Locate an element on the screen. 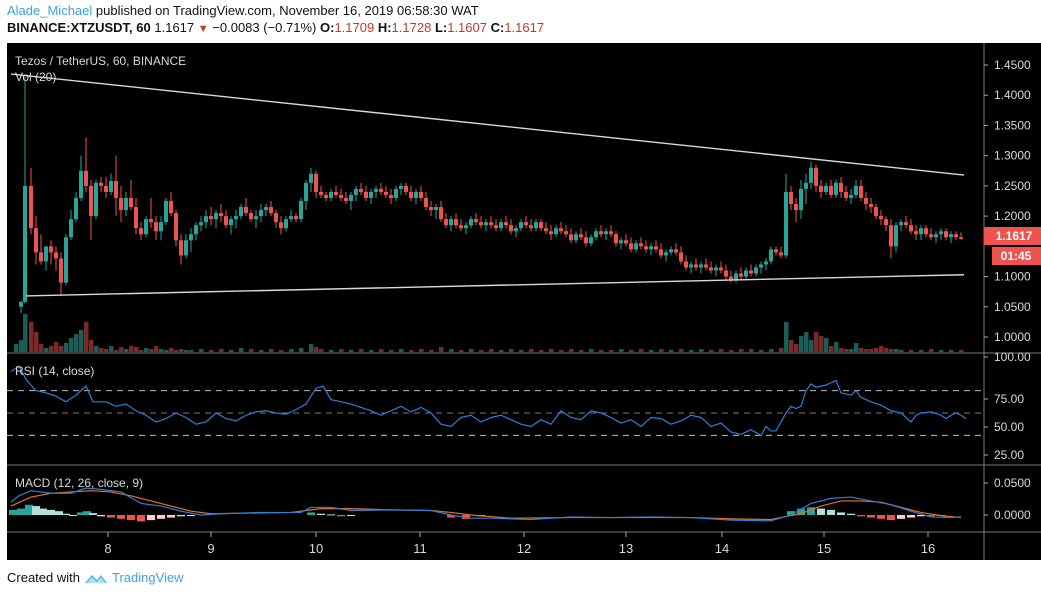  volume-title: Vol (20) is located at coordinates (35, 77).